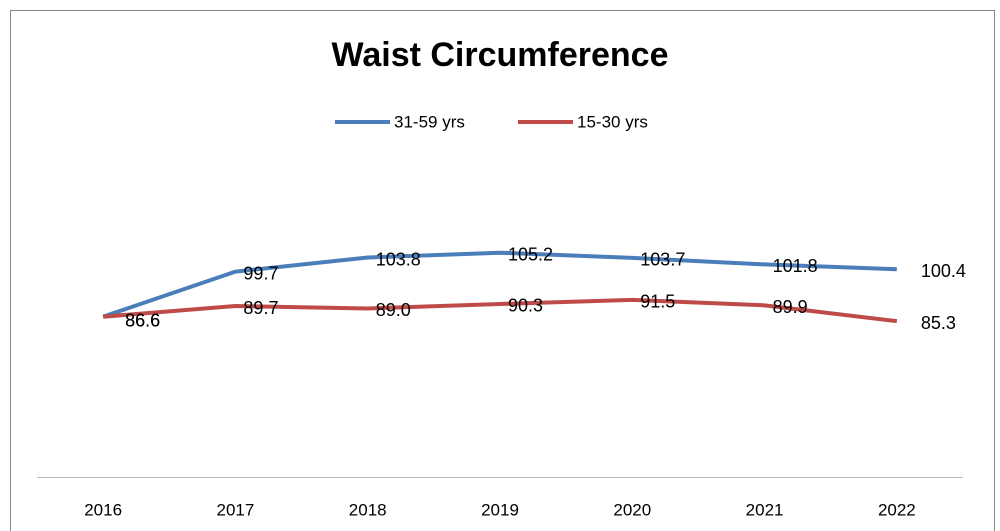 This screenshot has height=531, width=1000. Describe the element at coordinates (765, 509) in the screenshot. I see `x-tick-label: 2021` at that location.